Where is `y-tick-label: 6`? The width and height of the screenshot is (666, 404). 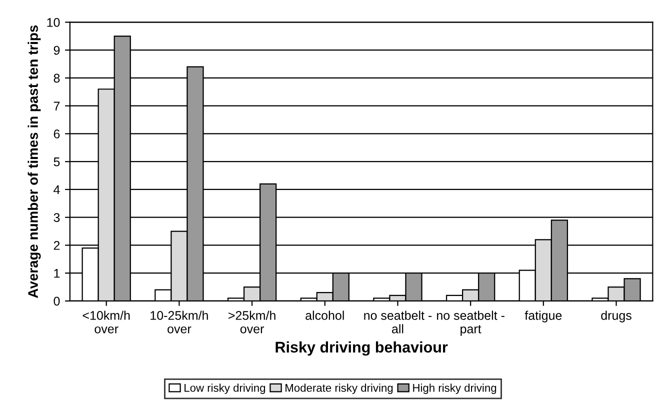 y-tick-label: 6 is located at coordinates (57, 134).